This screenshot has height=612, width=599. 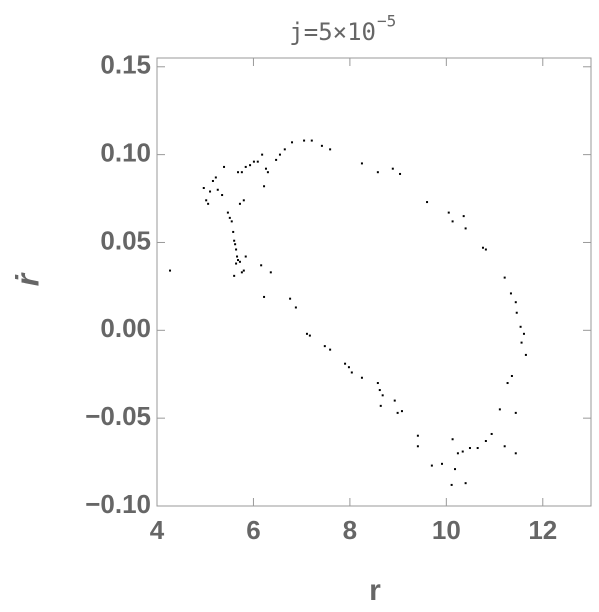 What do you see at coordinates (375, 590) in the screenshot?
I see `x-axis-label: r` at bounding box center [375, 590].